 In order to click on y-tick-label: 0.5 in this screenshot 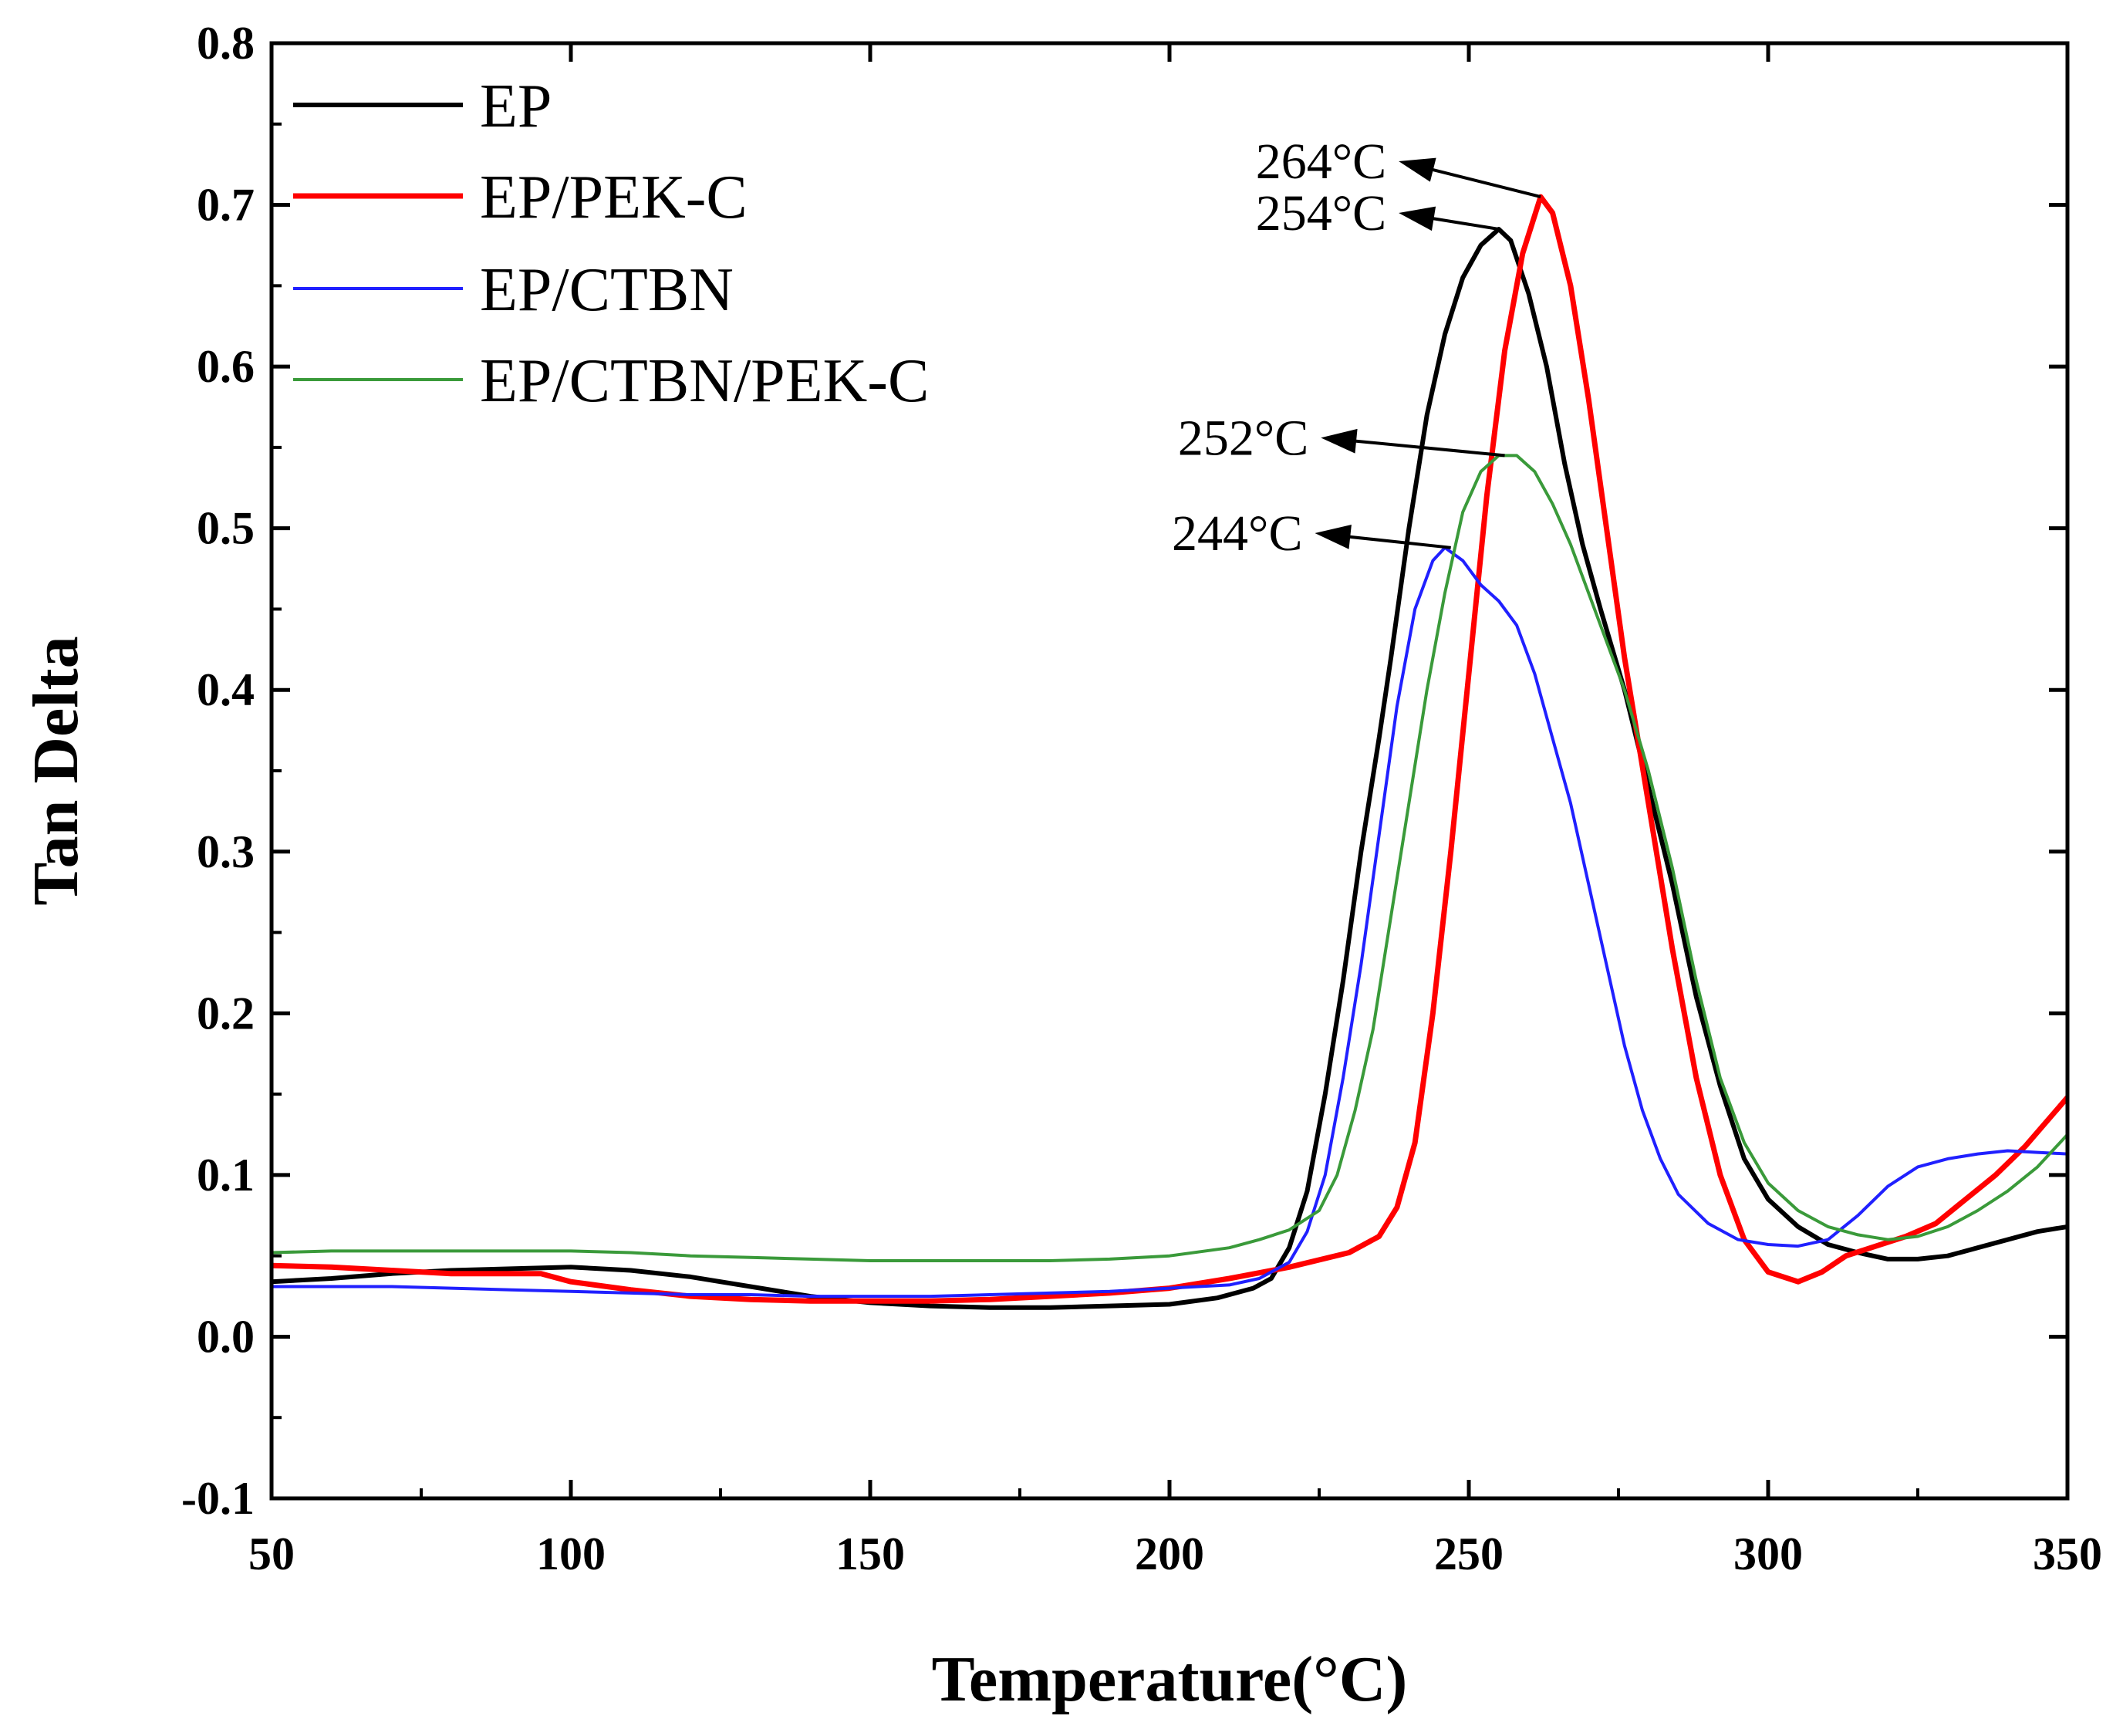, I will do `click(226, 528)`.